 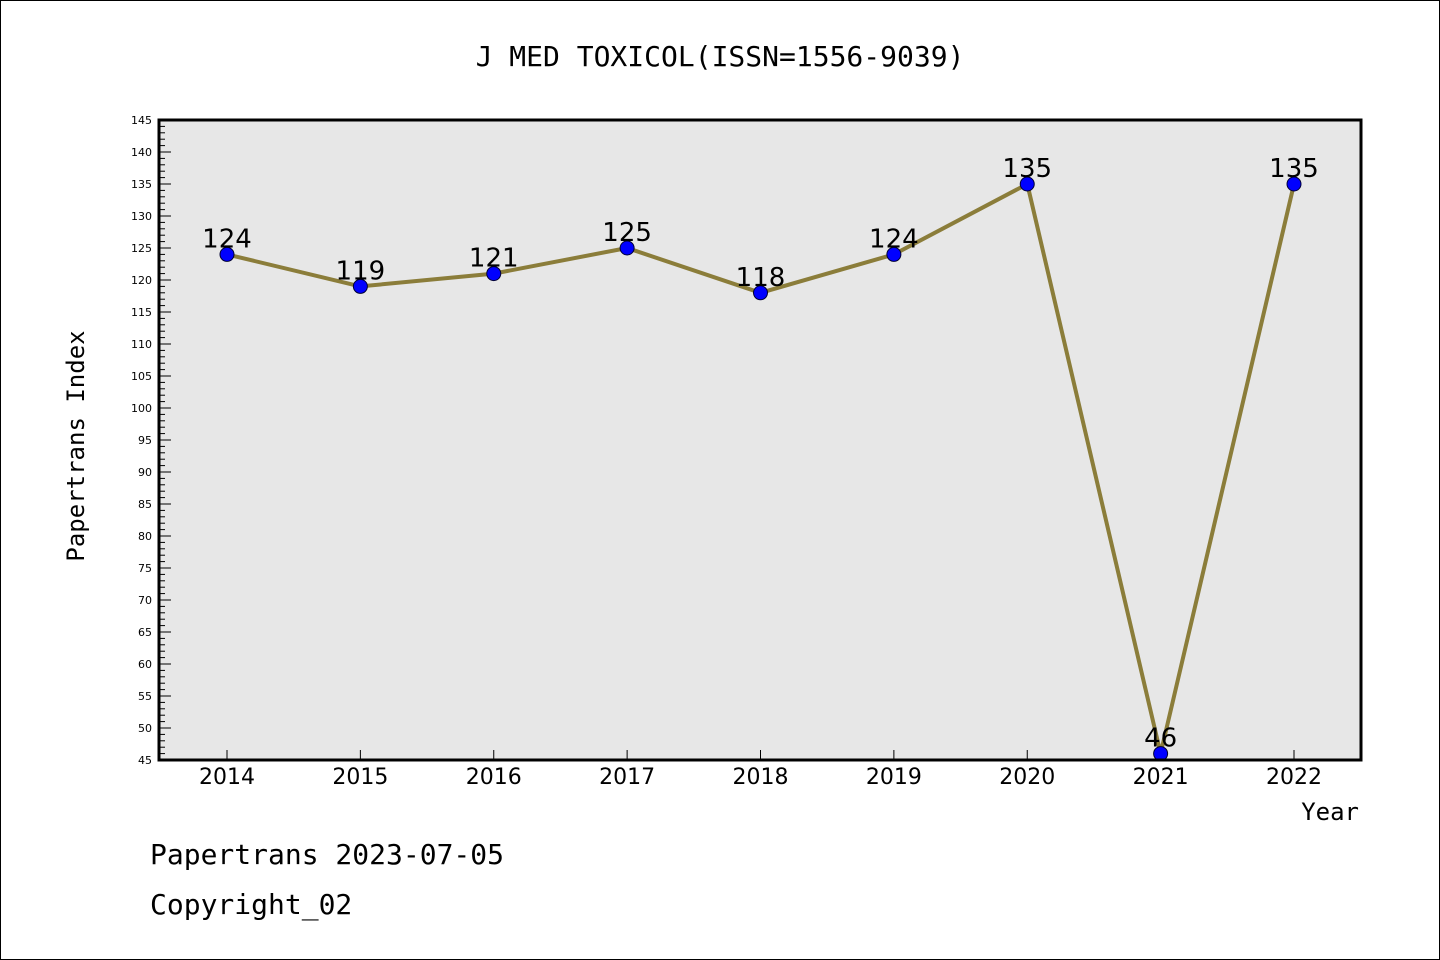 I want to click on y-tick-label: 120, so click(x=141, y=280).